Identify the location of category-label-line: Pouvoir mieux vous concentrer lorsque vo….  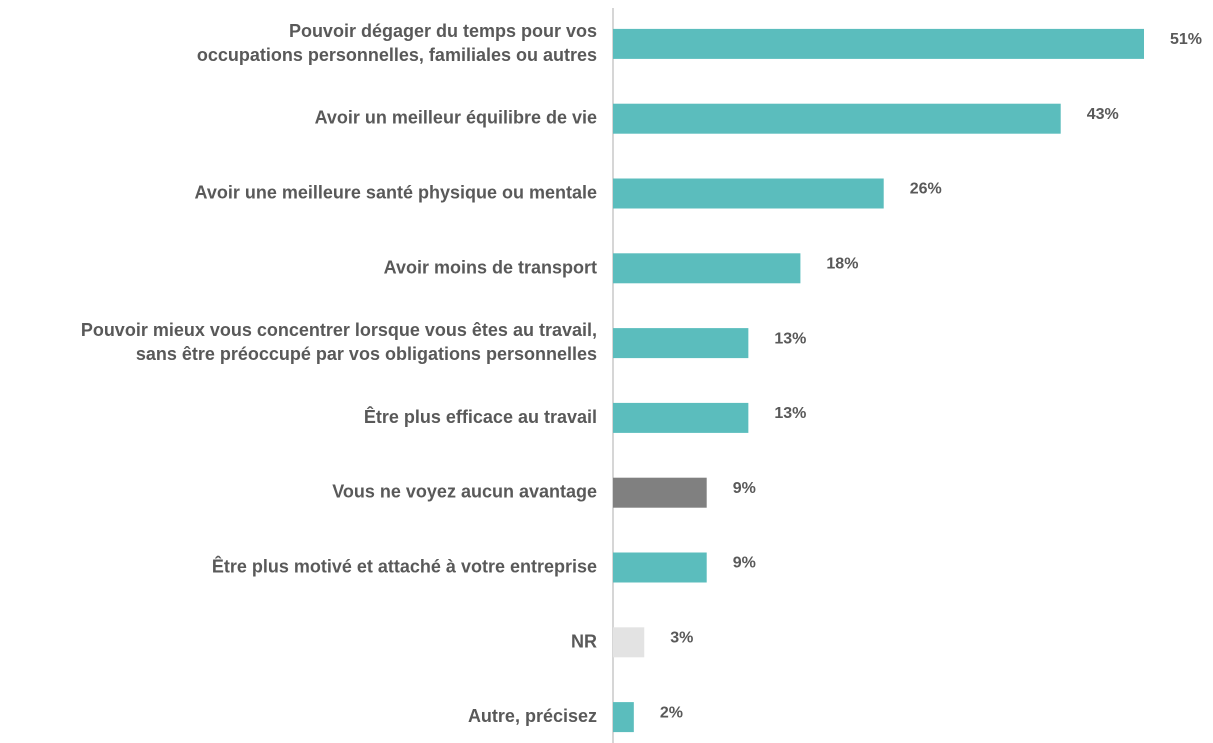
(339, 330).